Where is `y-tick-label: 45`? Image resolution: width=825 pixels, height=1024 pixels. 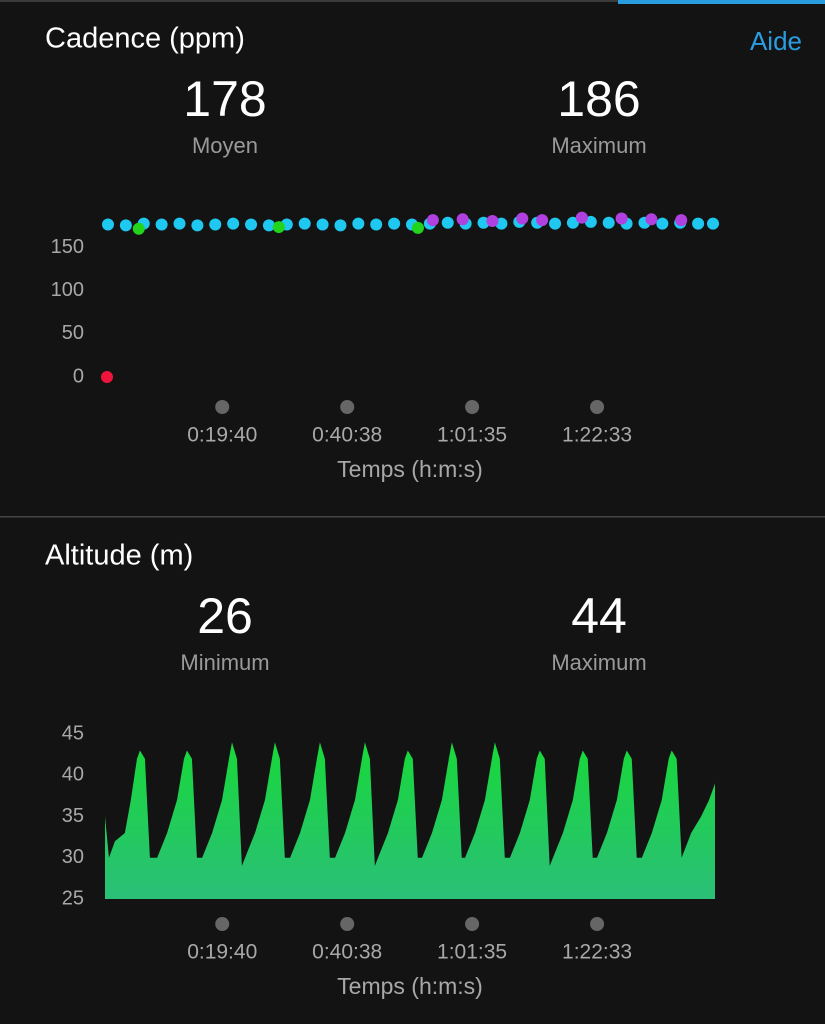
y-tick-label: 45 is located at coordinates (73, 733).